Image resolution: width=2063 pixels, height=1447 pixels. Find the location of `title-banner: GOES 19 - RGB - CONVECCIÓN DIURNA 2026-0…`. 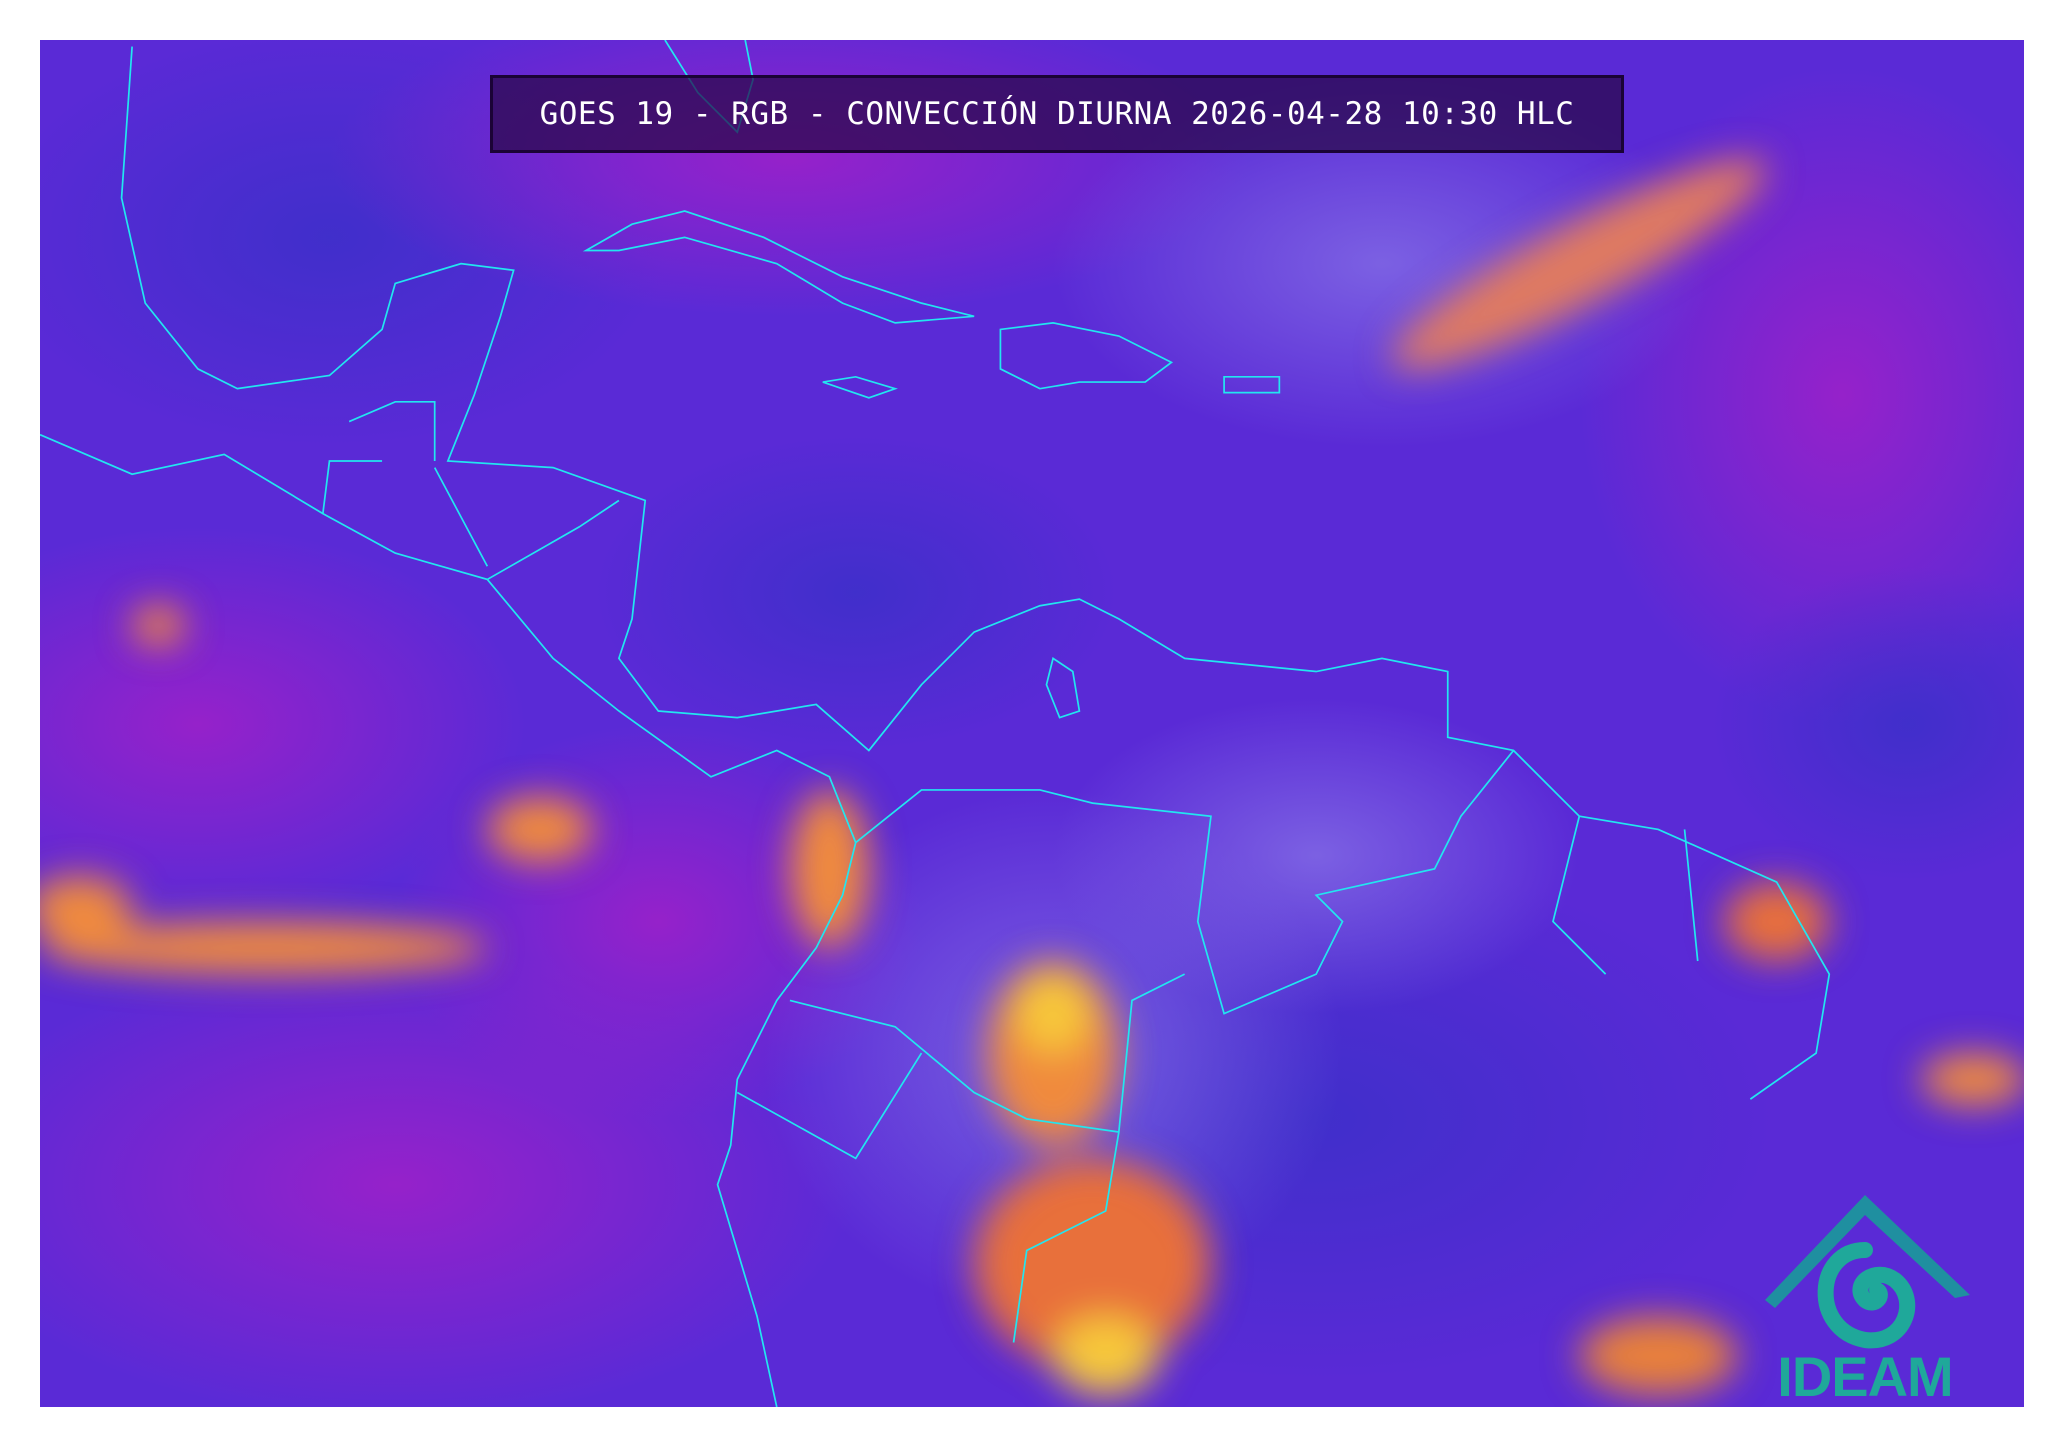

title-banner: GOES 19 - RGB - CONVECCIÓN DIURNA 2026-0… is located at coordinates (1057, 114).